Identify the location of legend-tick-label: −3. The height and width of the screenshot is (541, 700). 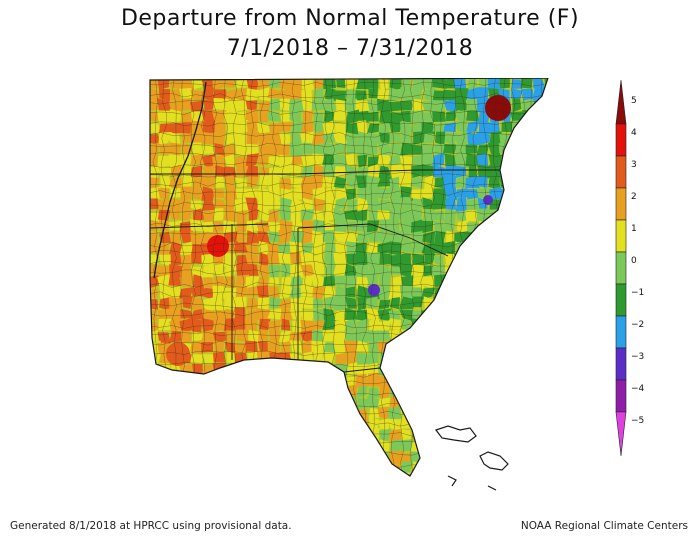
(637, 357).